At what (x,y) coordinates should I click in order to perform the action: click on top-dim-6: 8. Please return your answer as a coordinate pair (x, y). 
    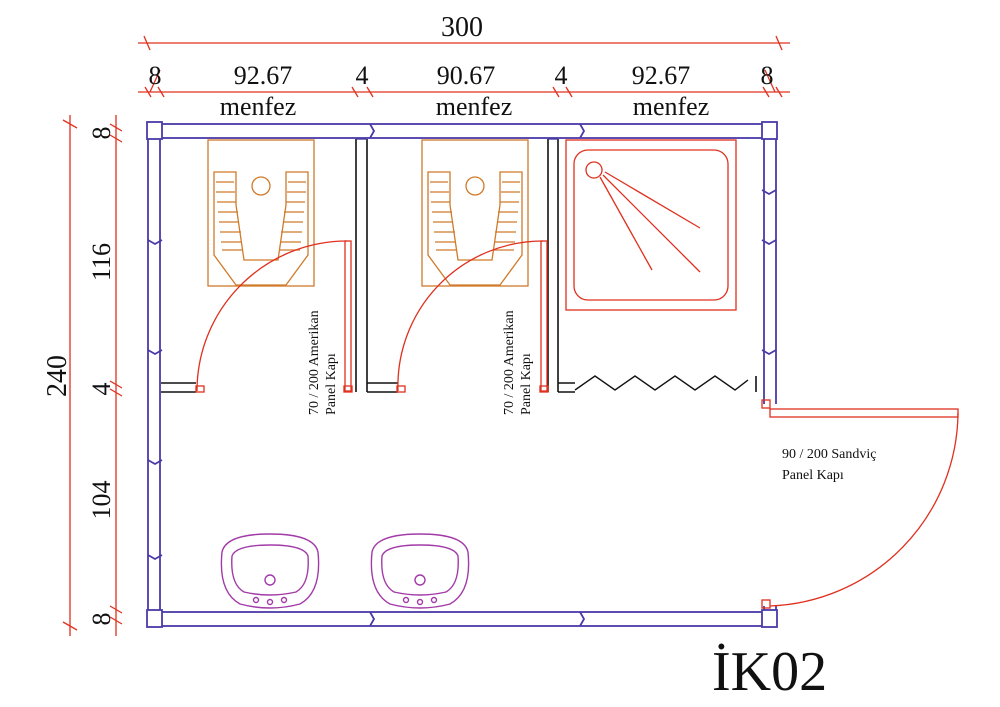
    Looking at the image, I should click on (767, 75).